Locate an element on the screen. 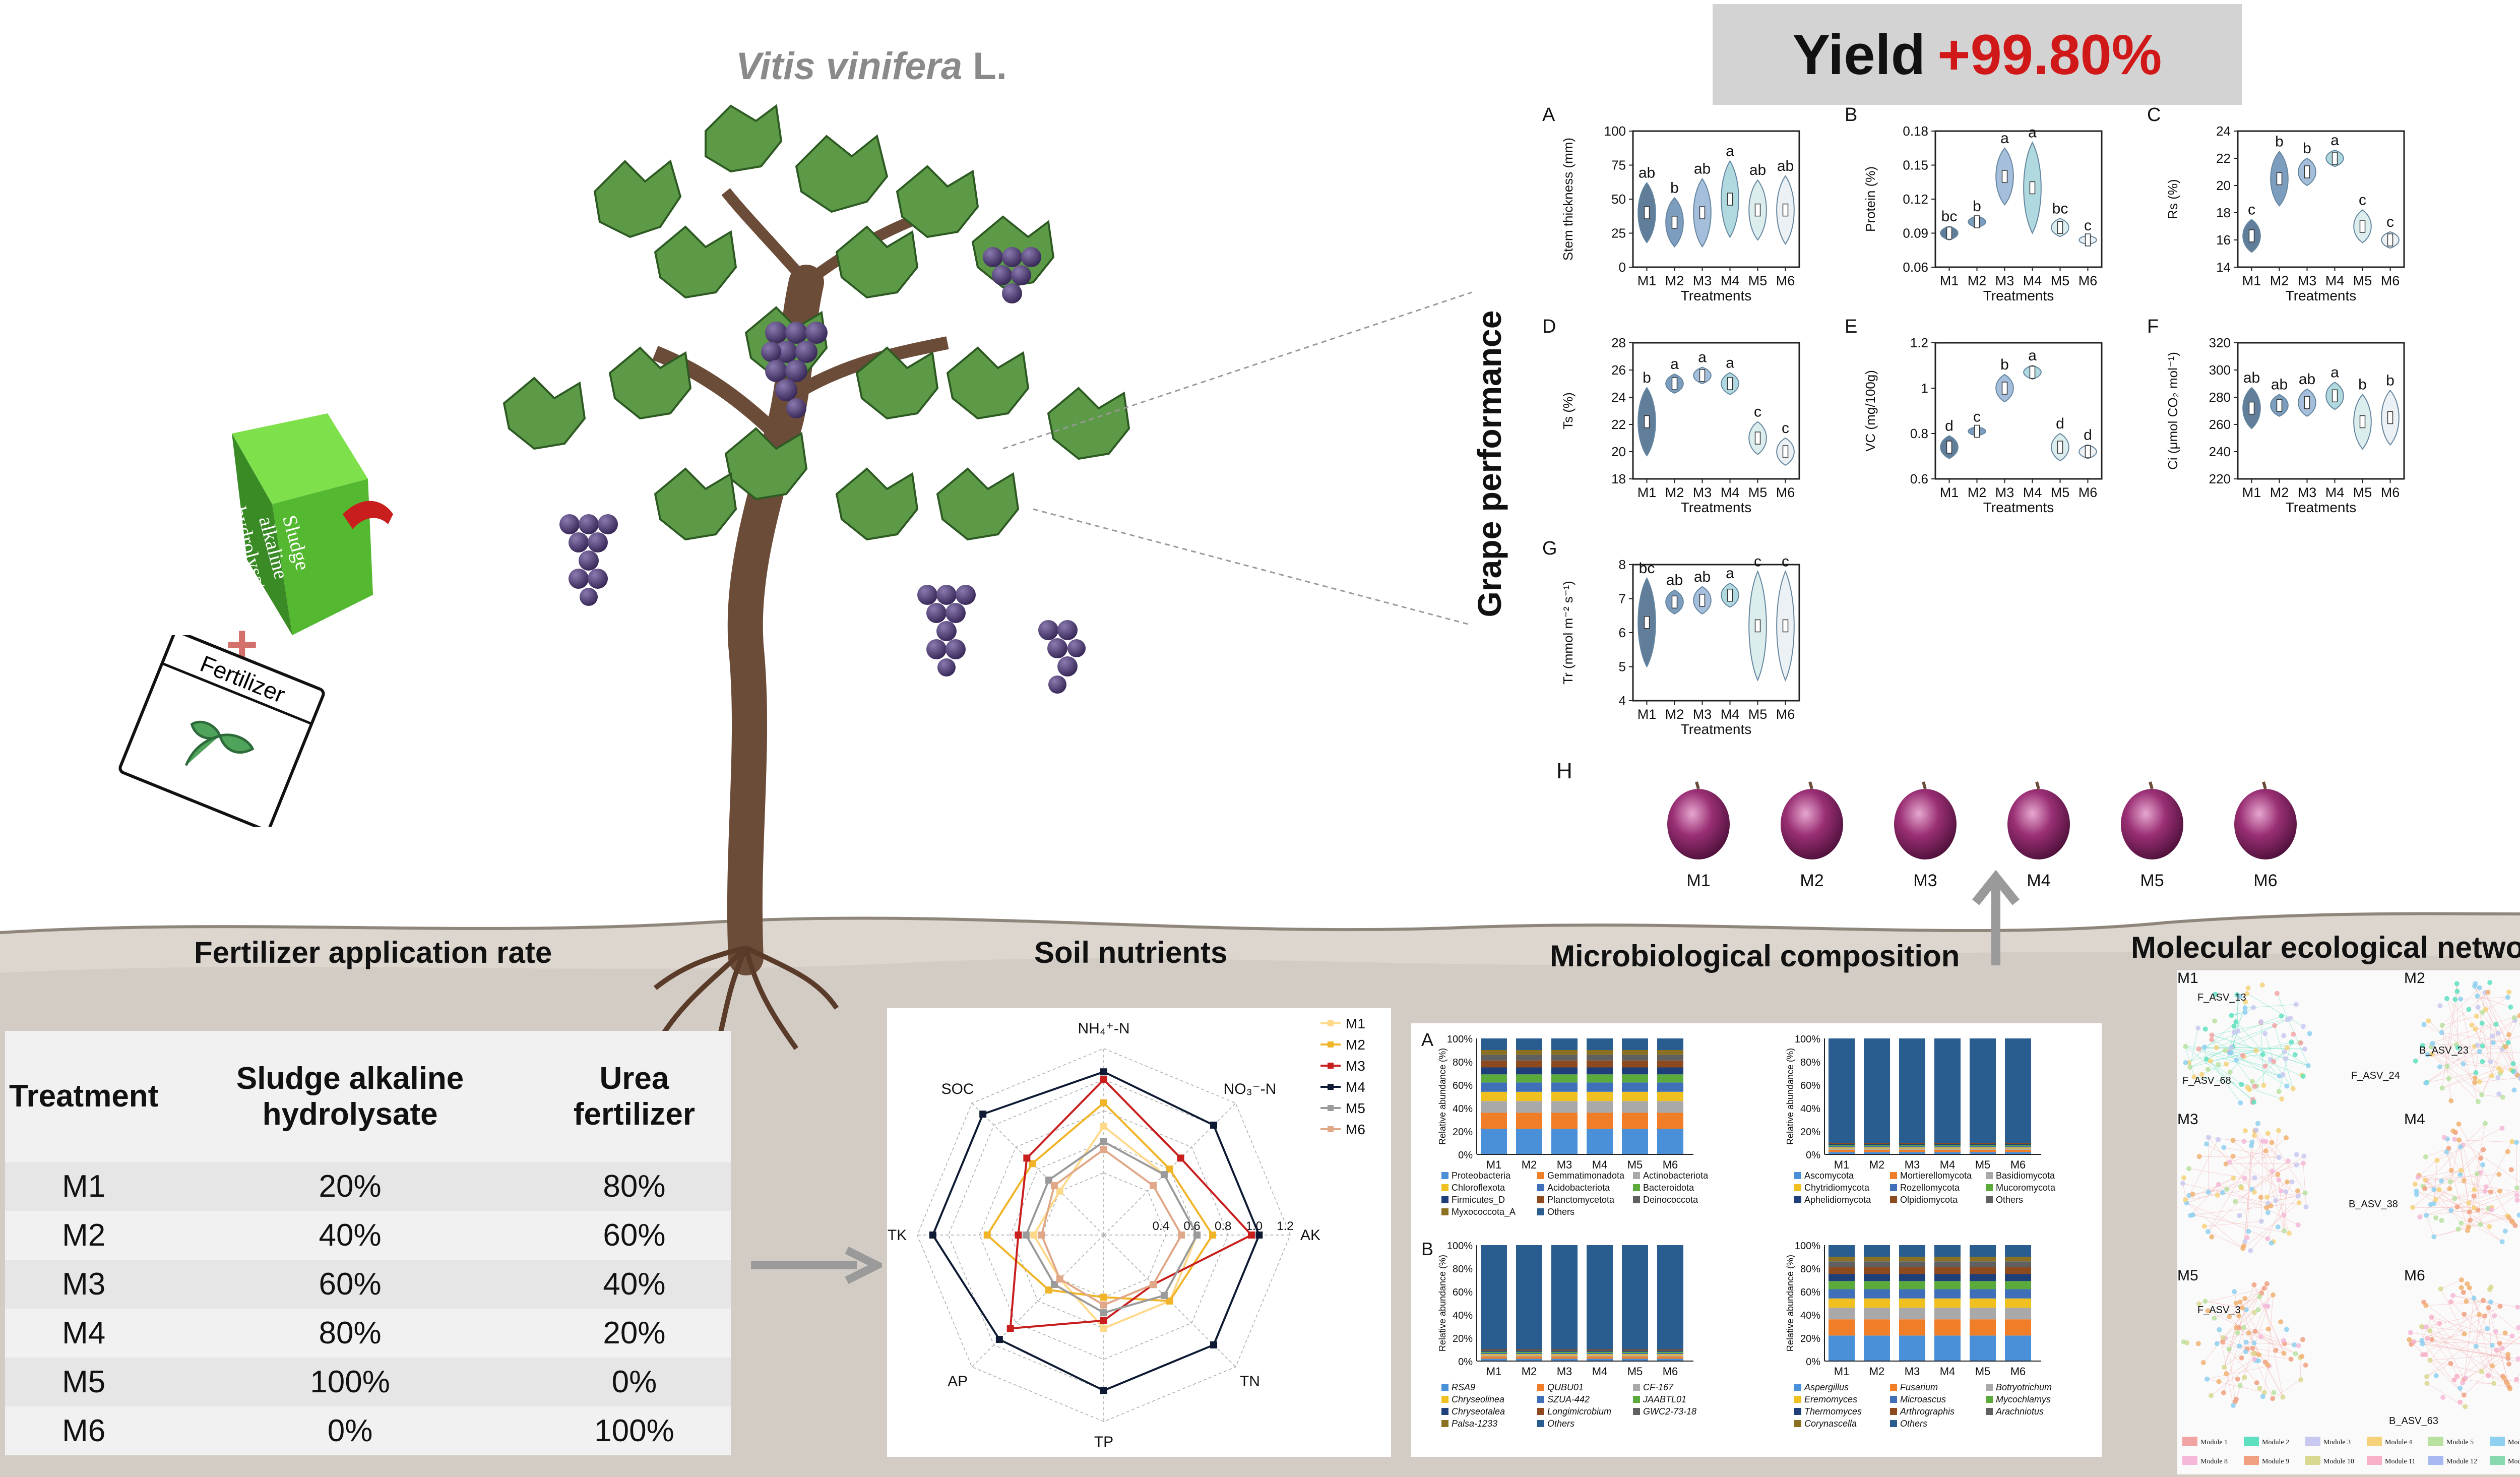 The height and width of the screenshot is (1477, 2520). y-tick-label: 260 is located at coordinates (2220, 424).